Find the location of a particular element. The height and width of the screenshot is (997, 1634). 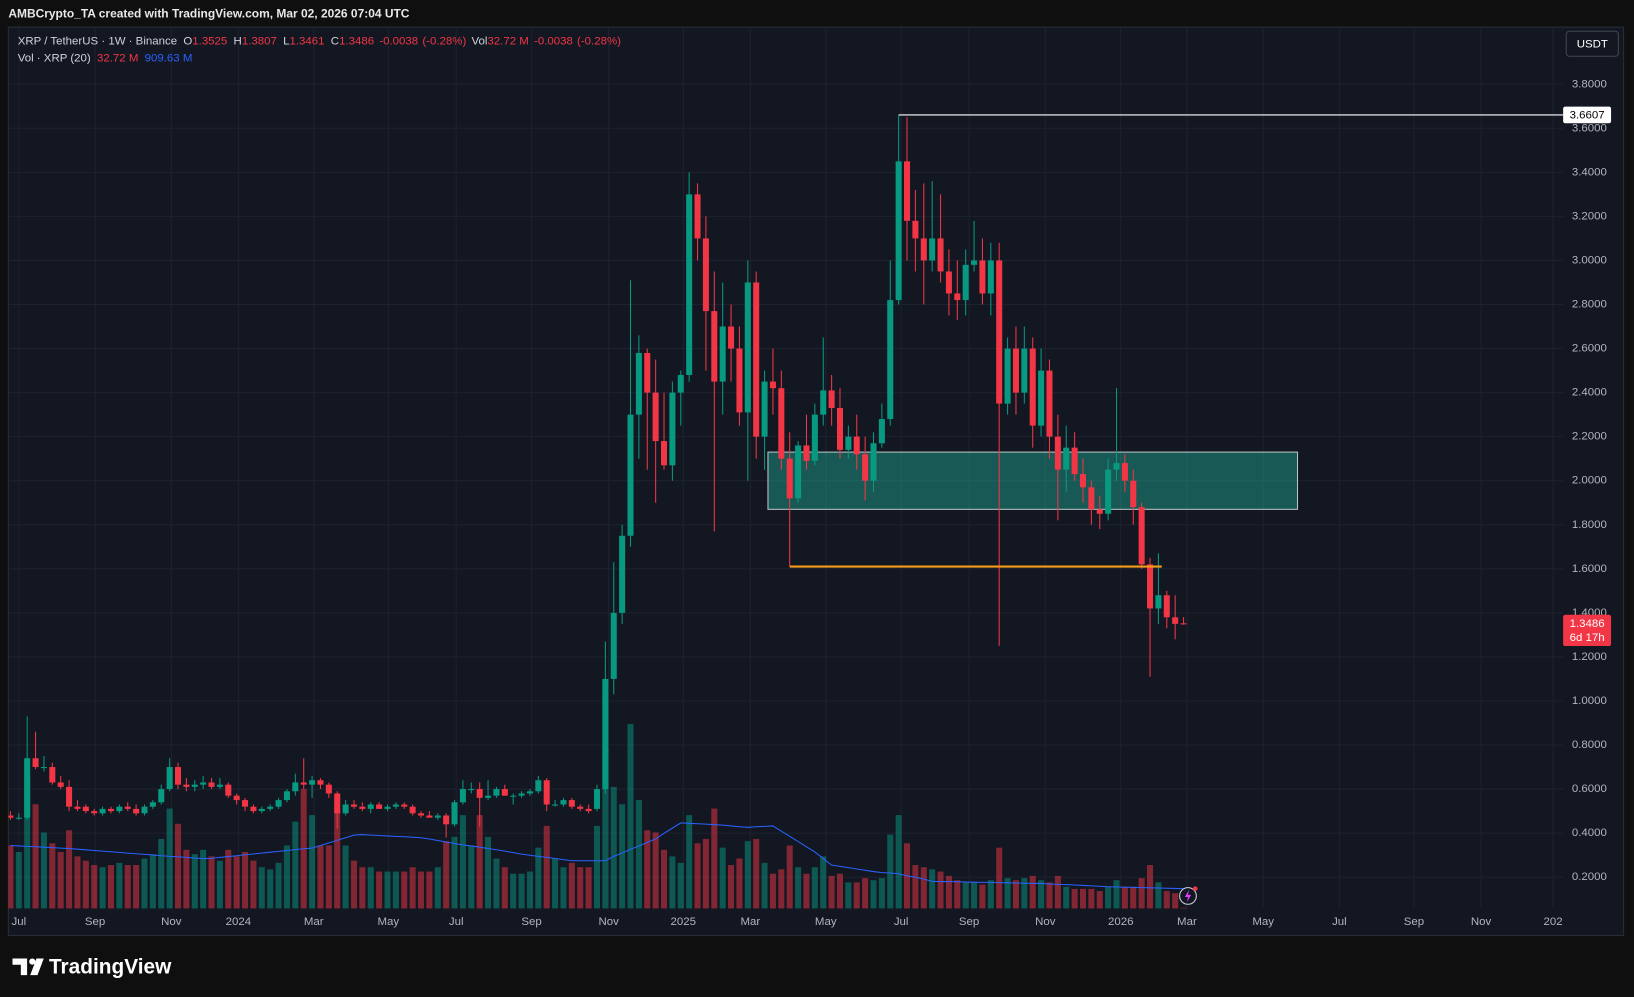

y-tick-label: 3.0000 is located at coordinates (1589, 260).